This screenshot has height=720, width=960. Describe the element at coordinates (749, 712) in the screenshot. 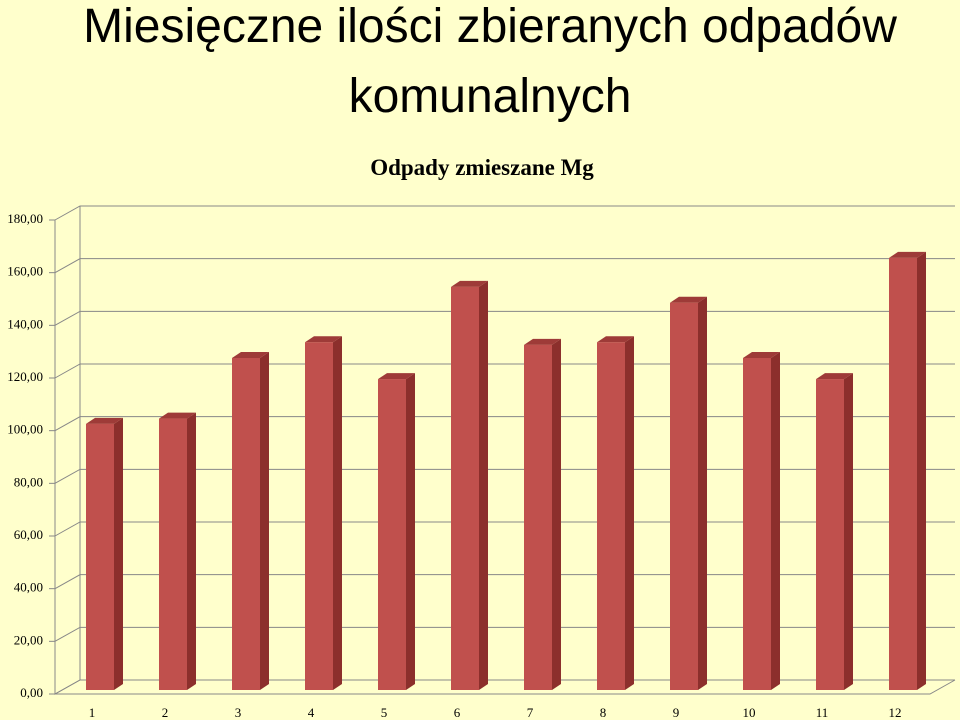

I see `x-tick-label: 10` at that location.